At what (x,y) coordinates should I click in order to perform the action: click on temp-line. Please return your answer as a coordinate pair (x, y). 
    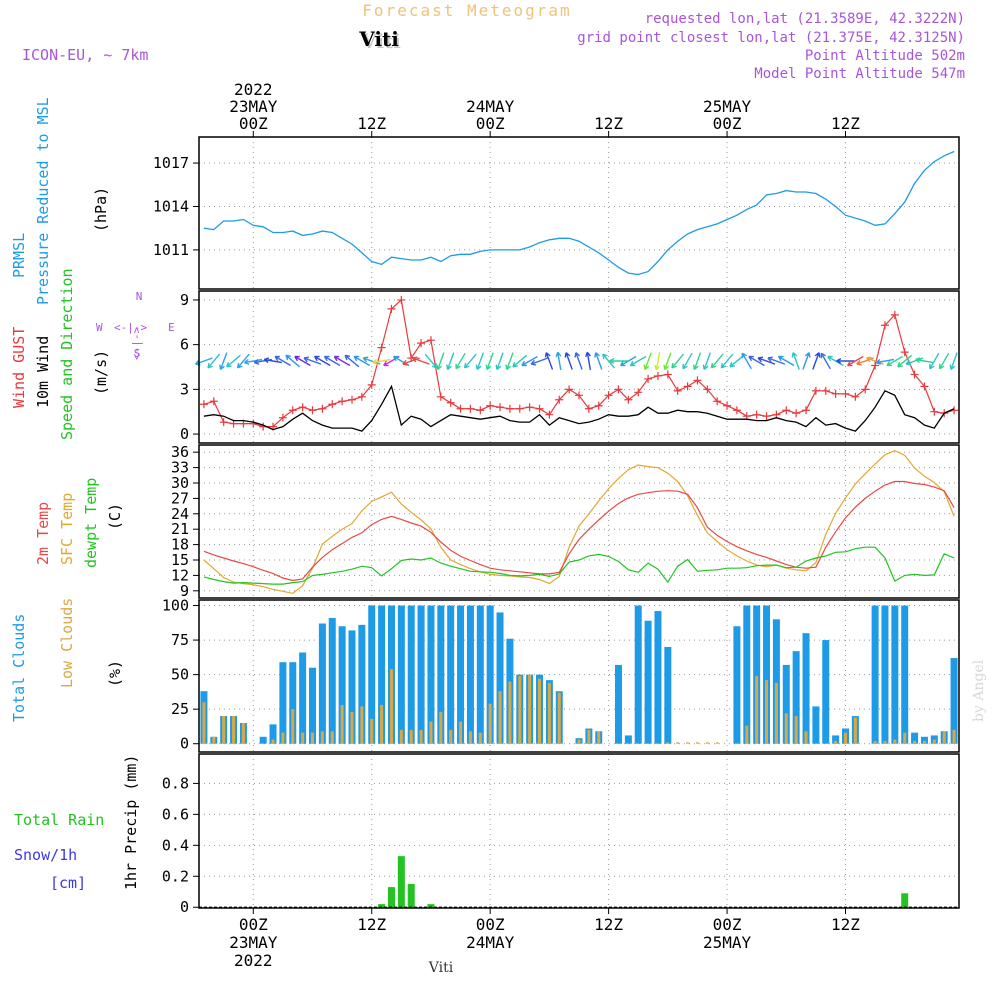
    Looking at the image, I should click on (579, 531).